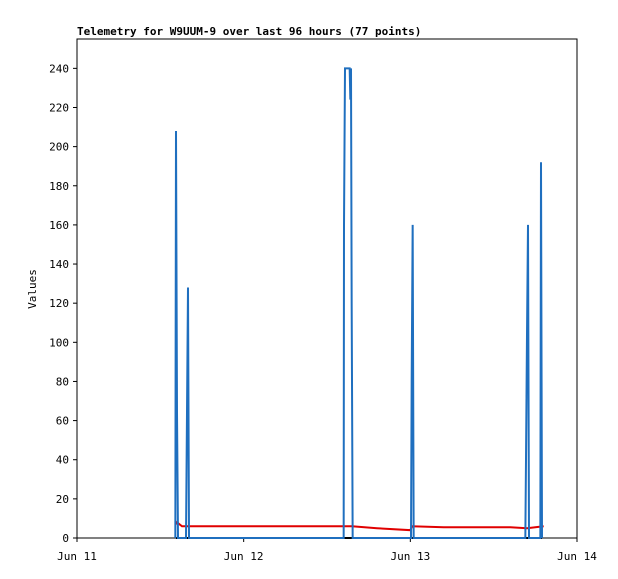 The image size is (618, 579). What do you see at coordinates (59, 186) in the screenshot?
I see `y-tick-label: 180` at bounding box center [59, 186].